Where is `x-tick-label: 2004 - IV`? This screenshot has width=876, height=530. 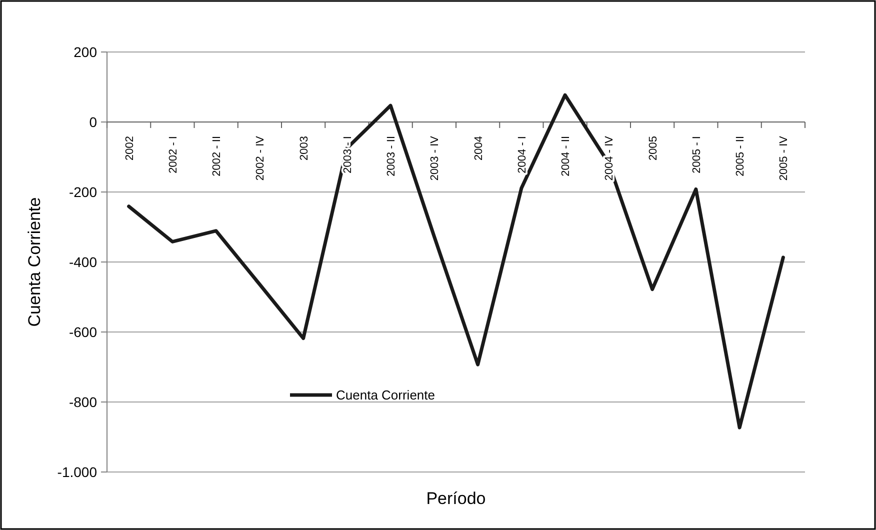
x-tick-label: 2004 - IV is located at coordinates (610, 158).